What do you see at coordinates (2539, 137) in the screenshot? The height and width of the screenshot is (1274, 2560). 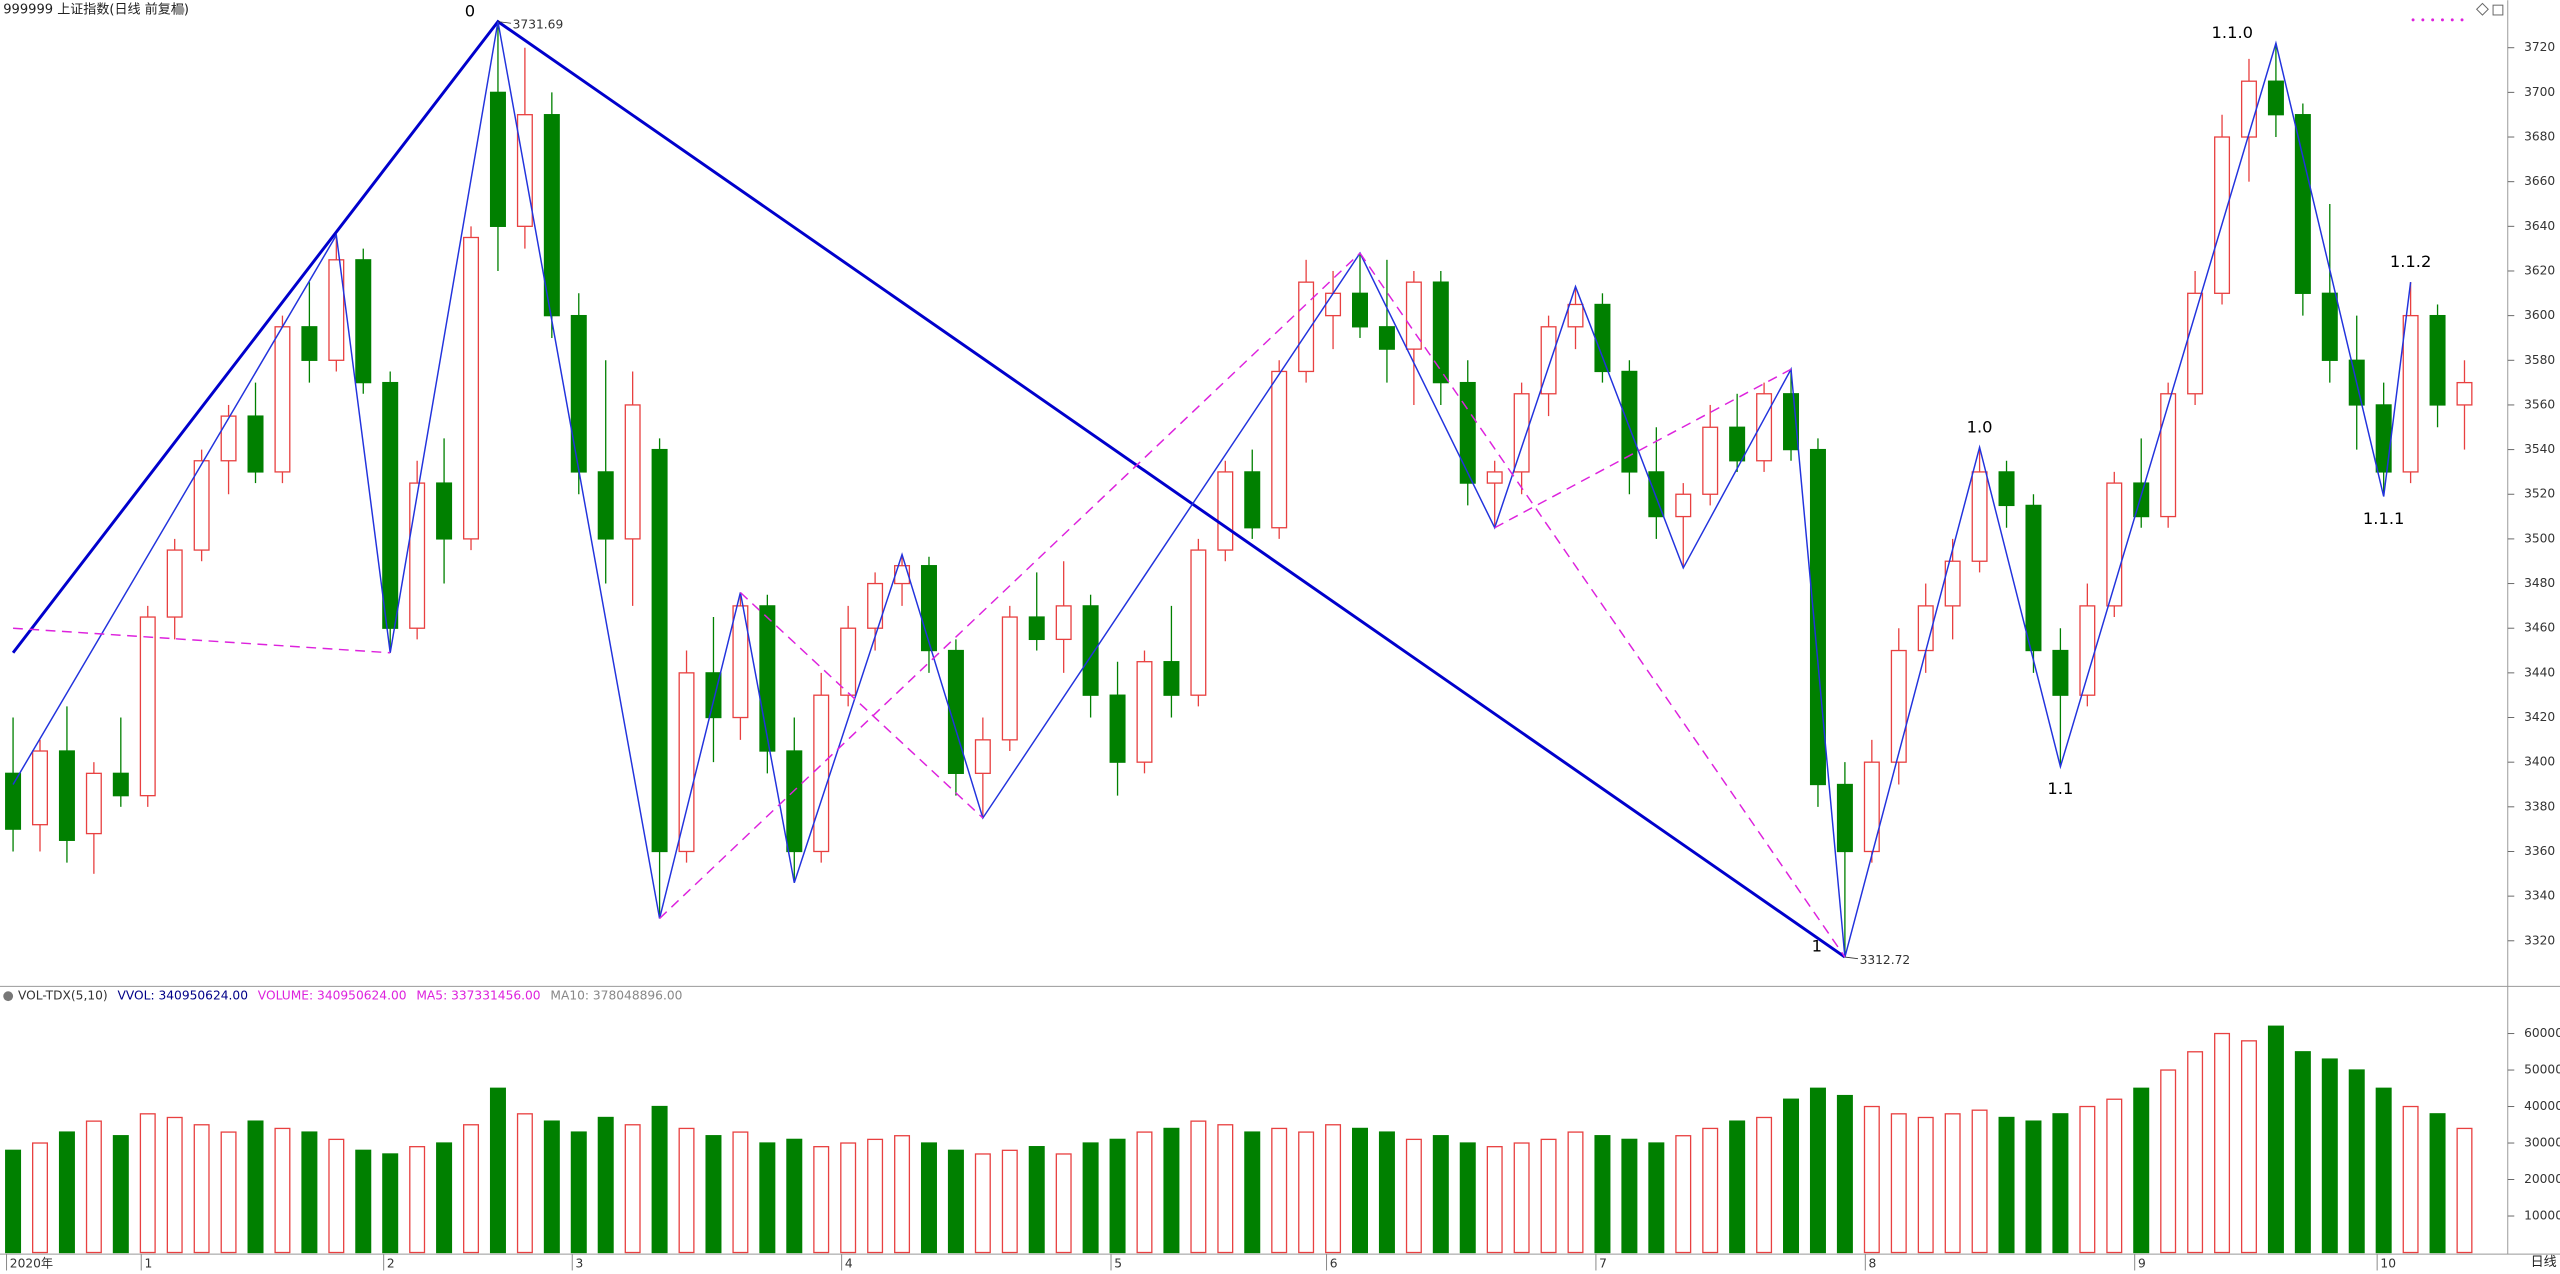 I see `y-tick-label: 3680` at bounding box center [2539, 137].